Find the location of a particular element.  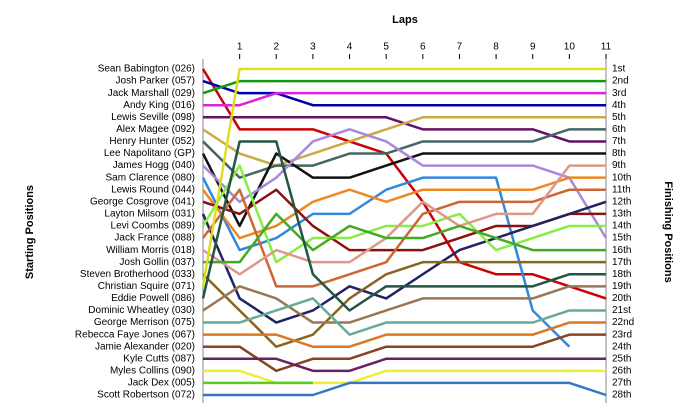

starting-position-label: Eddie Powell (086) is located at coordinates (153, 298).